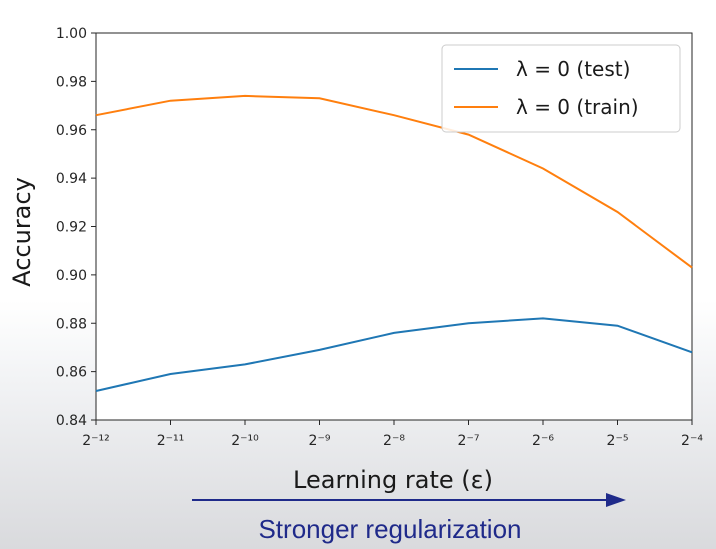 The height and width of the screenshot is (549, 716). Describe the element at coordinates (577, 107) in the screenshot. I see `legend-label: λ = 0 (train)` at that location.